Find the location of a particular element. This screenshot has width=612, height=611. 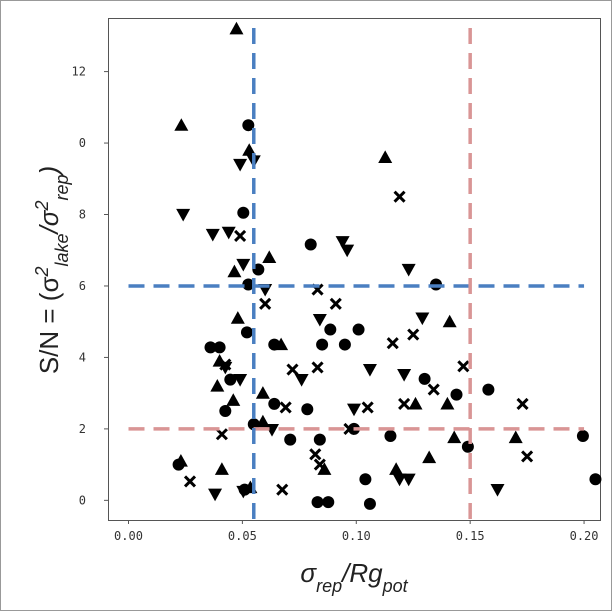

x-tick-label: 0.10 is located at coordinates (356, 536).